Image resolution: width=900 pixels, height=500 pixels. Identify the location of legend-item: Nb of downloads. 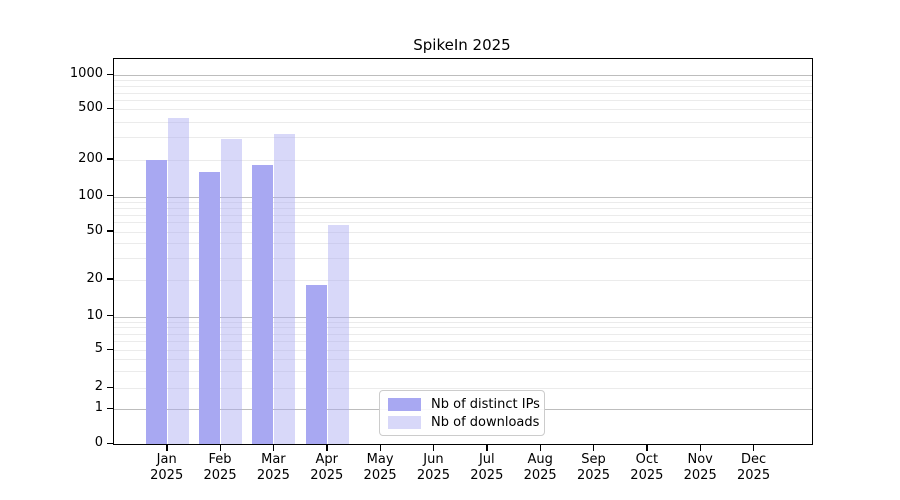
(464, 422).